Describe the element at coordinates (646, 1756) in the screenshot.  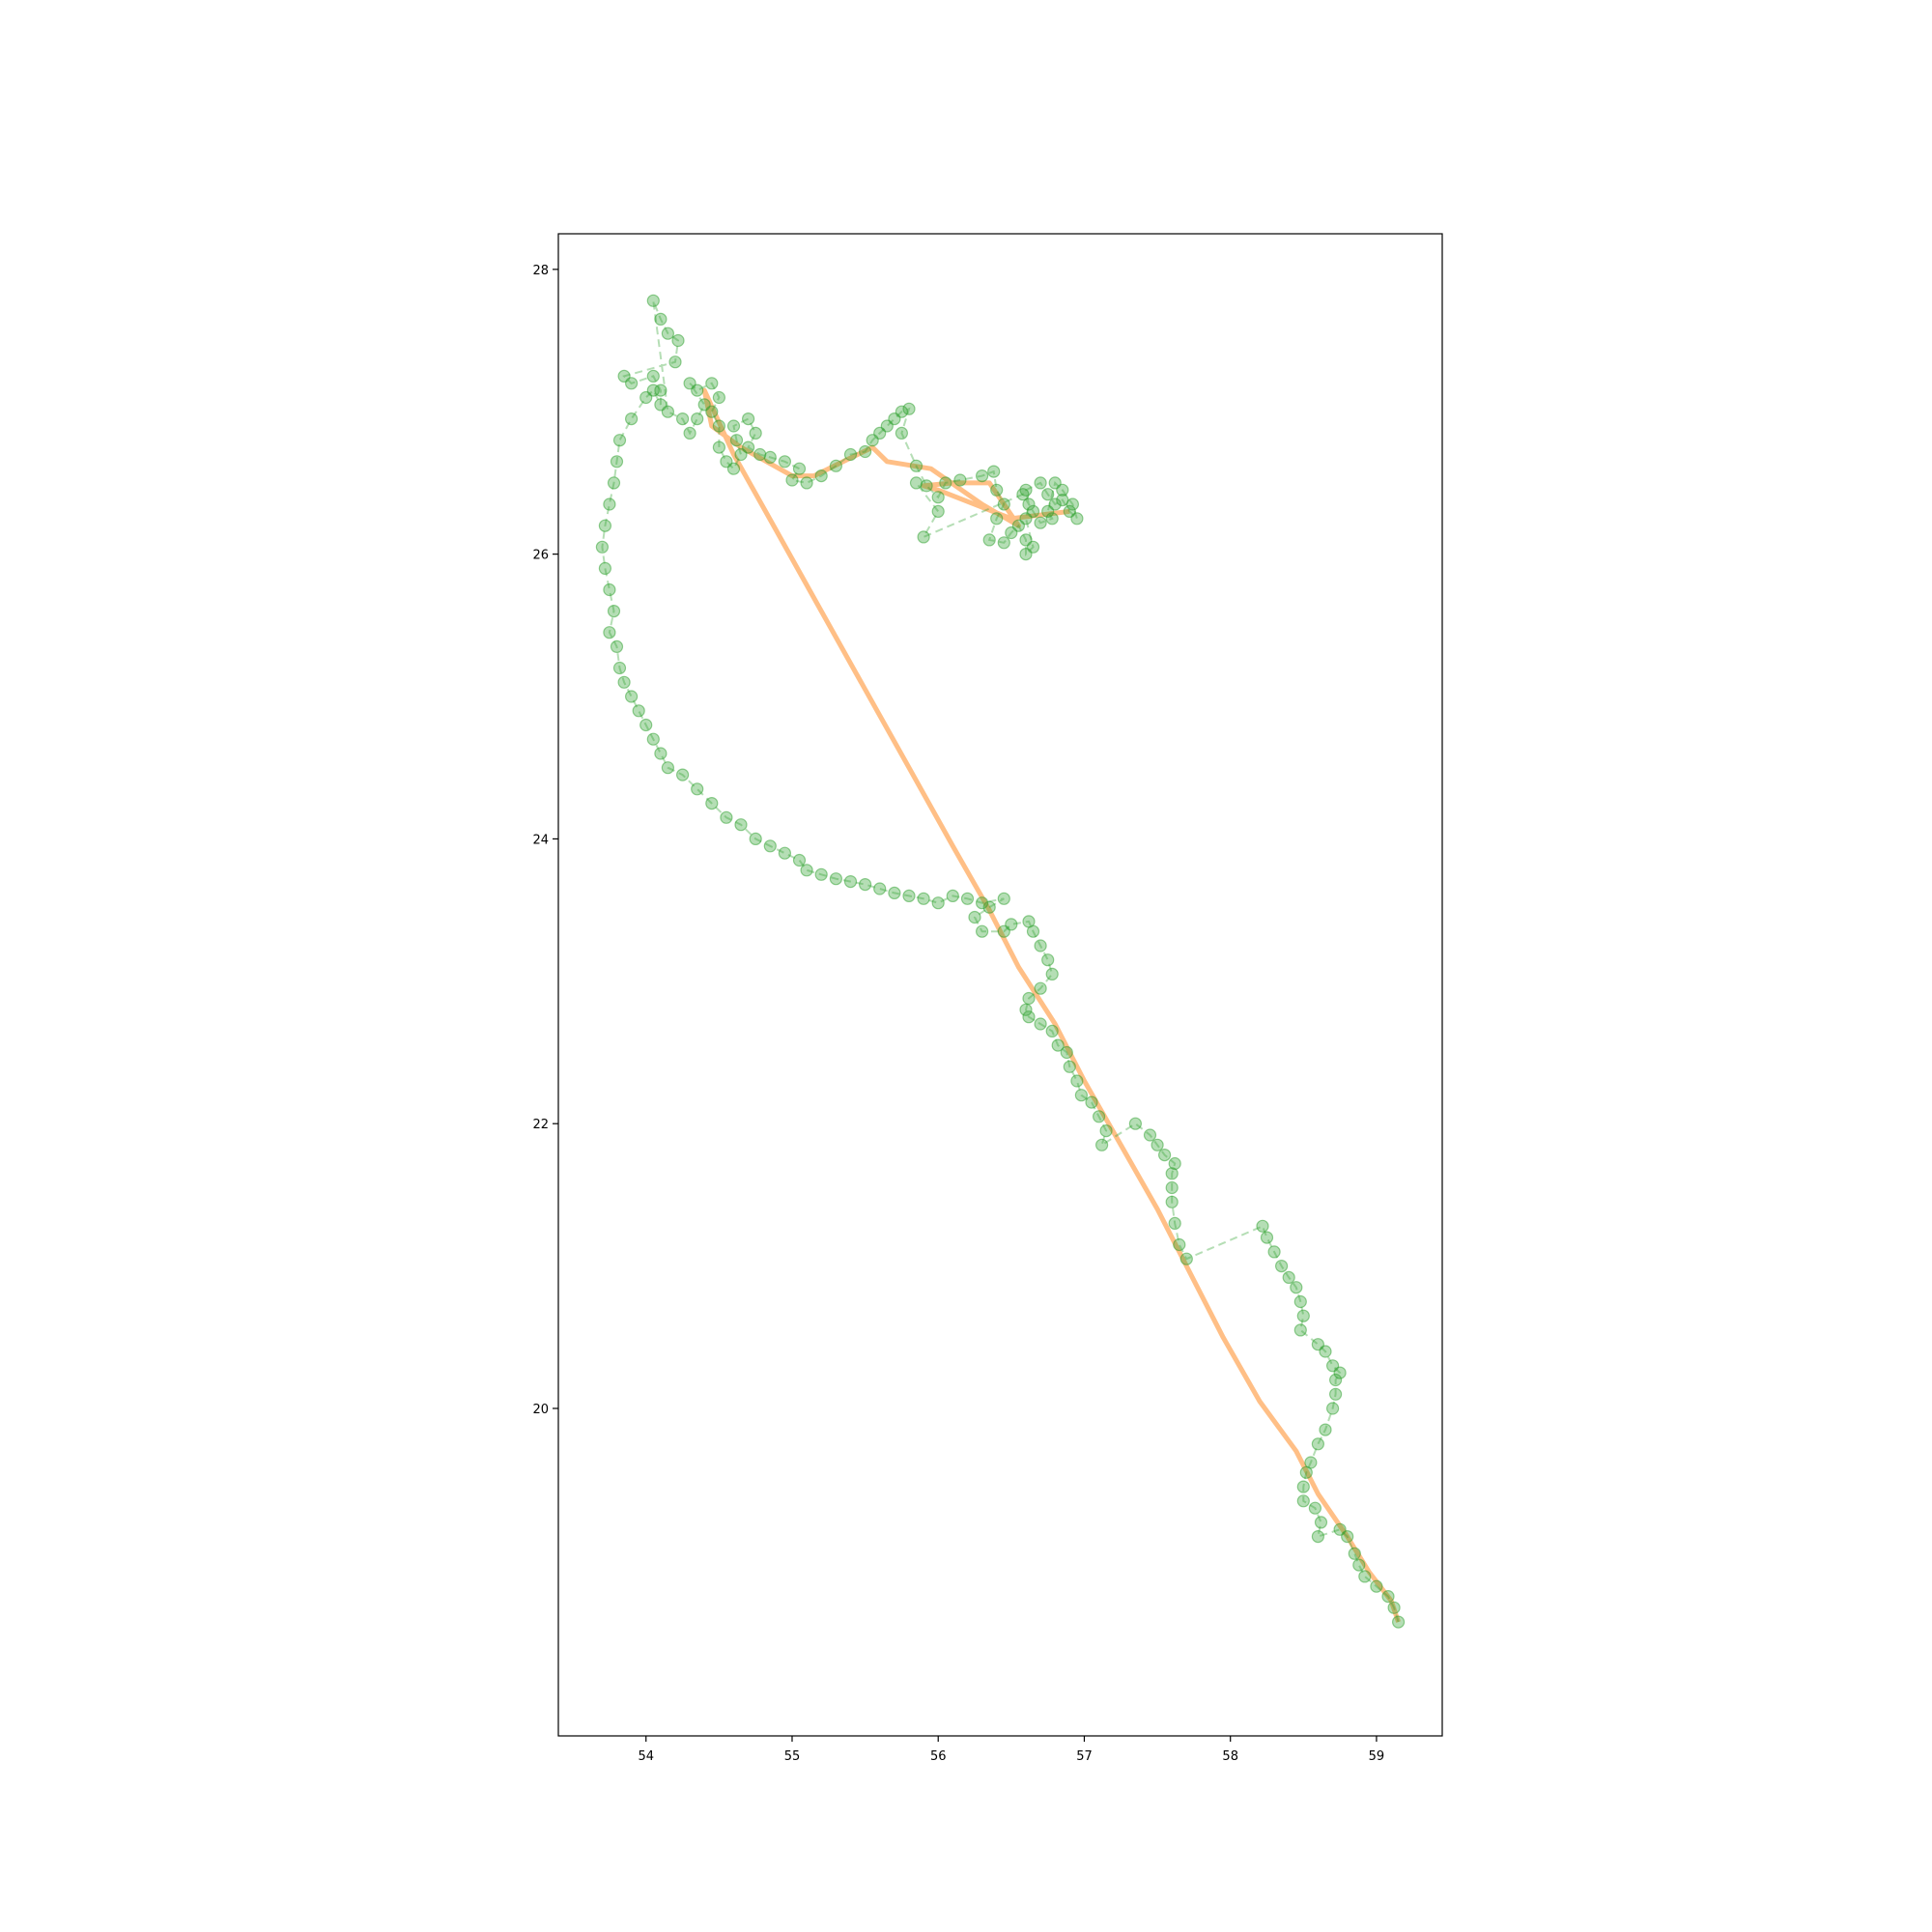
I see `x-tick-label: 54` at that location.